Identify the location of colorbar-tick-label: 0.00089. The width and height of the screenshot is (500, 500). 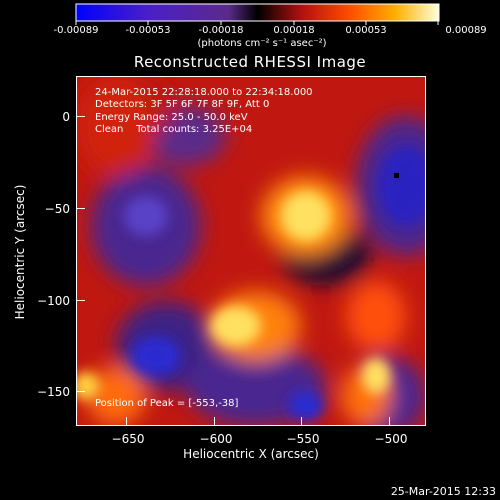
(466, 30).